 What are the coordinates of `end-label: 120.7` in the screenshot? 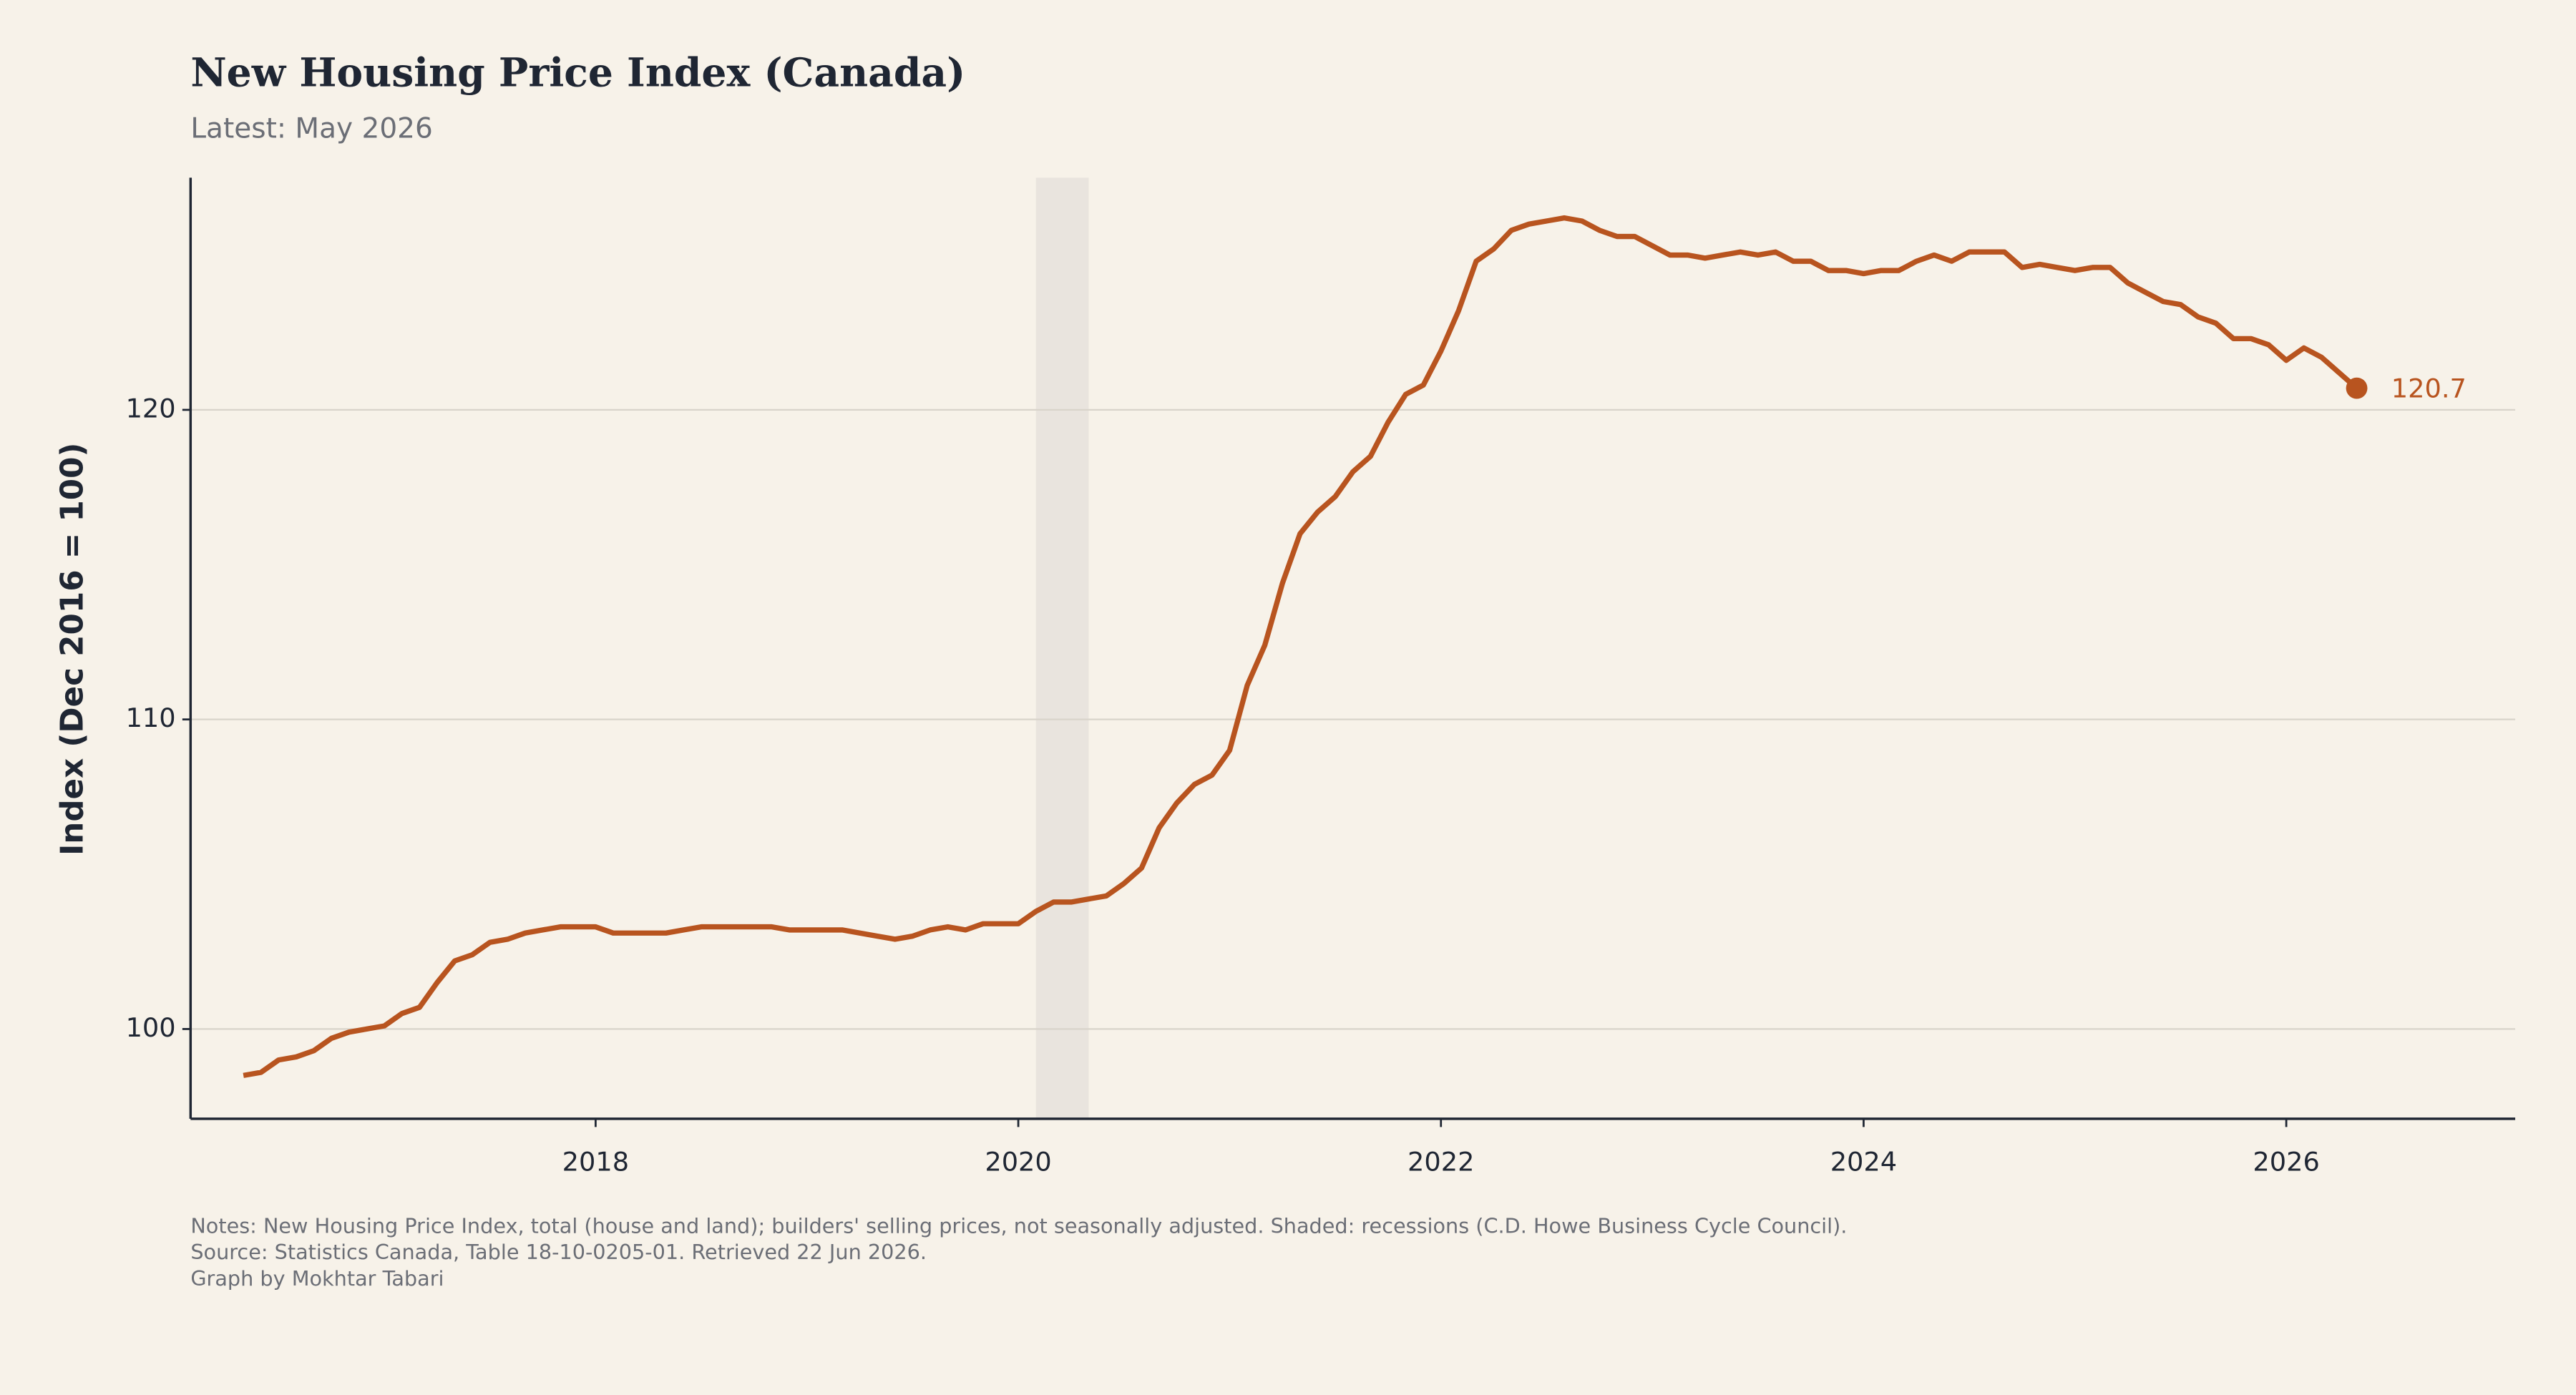 It's located at (2429, 388).